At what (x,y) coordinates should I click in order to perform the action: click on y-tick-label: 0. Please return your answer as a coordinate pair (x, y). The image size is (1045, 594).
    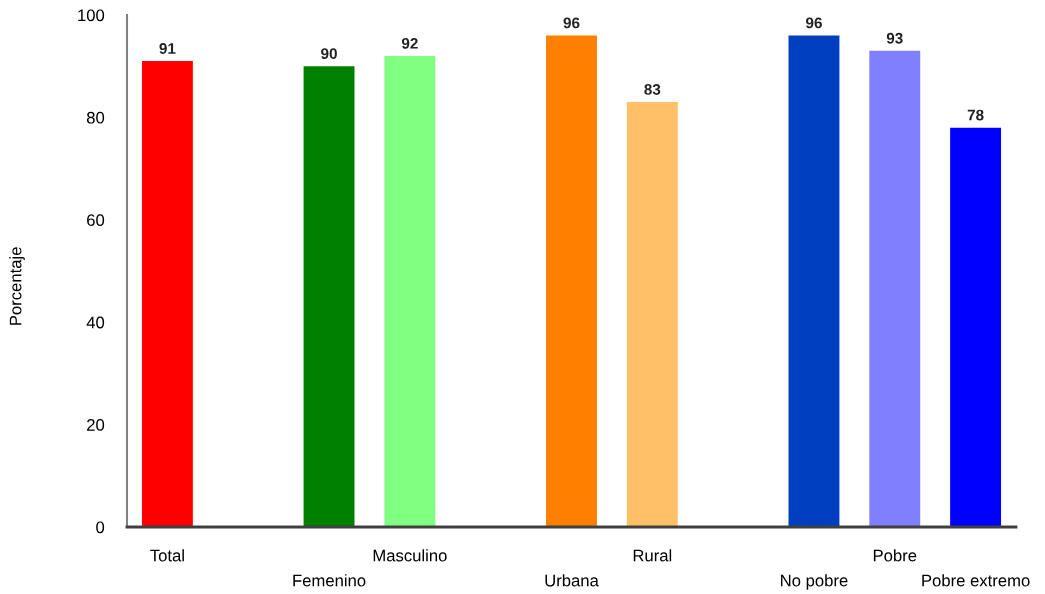
    Looking at the image, I should click on (100, 527).